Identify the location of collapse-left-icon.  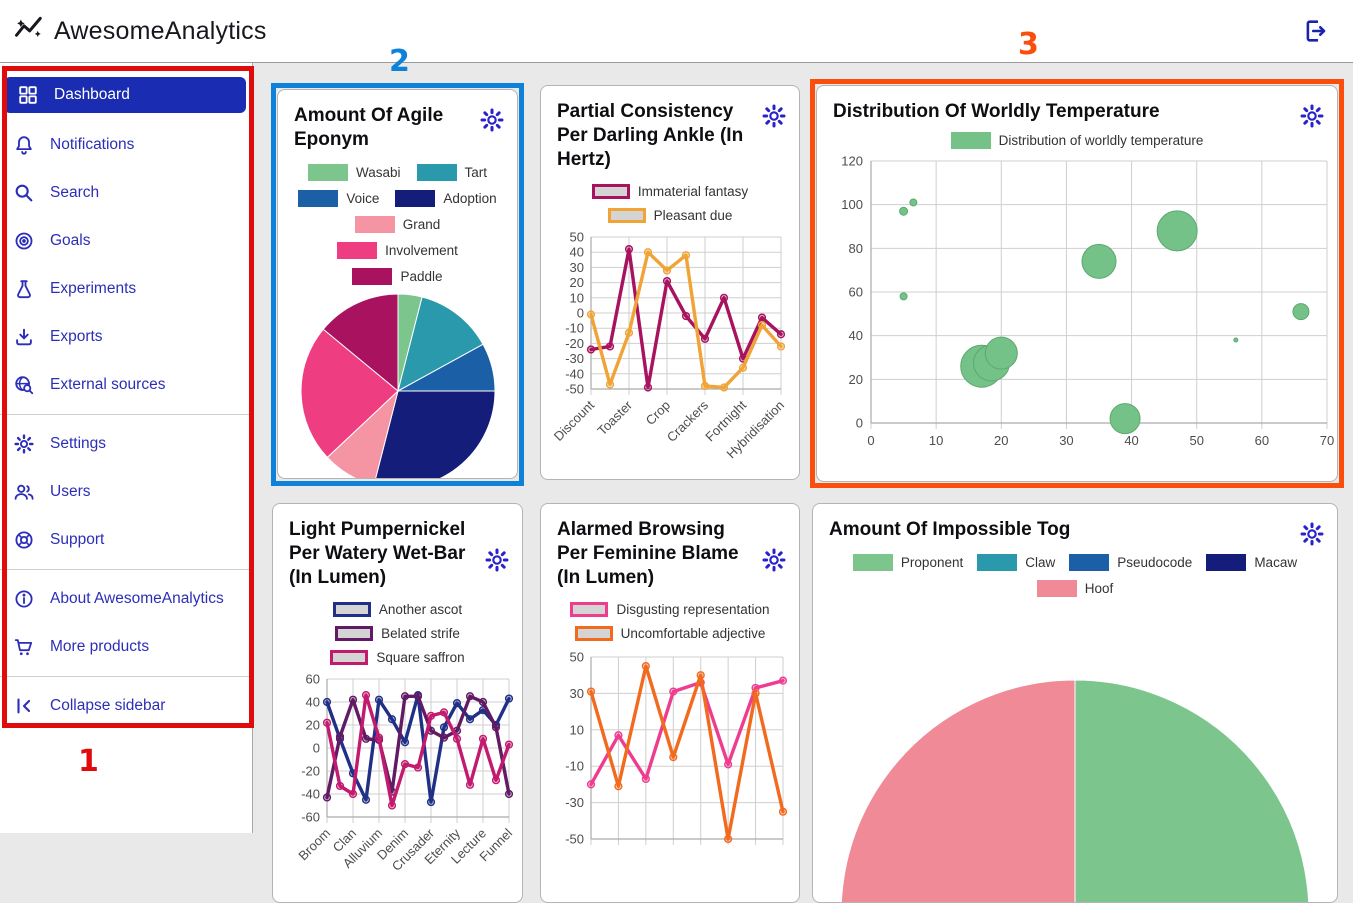
(24, 706).